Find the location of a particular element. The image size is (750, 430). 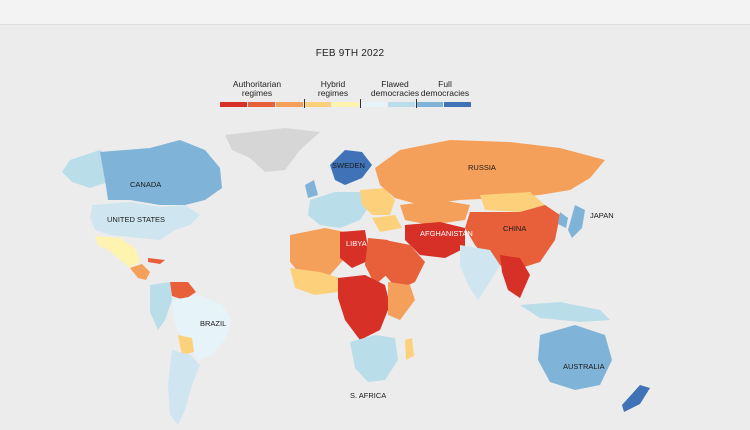

label-australia: AUSTRALIA is located at coordinates (584, 366).